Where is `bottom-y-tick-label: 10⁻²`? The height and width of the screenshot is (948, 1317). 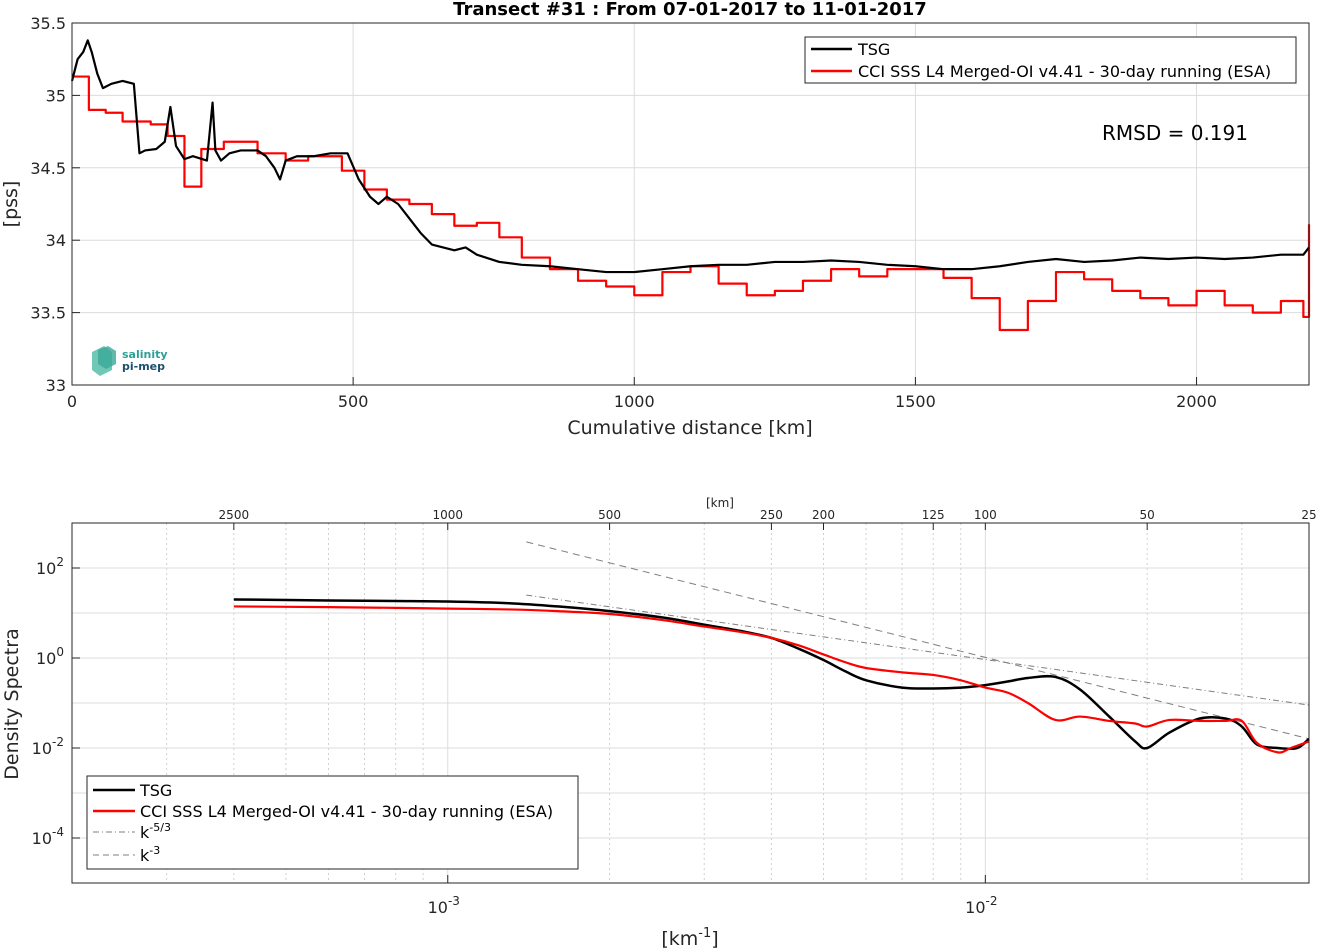 bottom-y-tick-label: 10⁻² is located at coordinates (48, 746).